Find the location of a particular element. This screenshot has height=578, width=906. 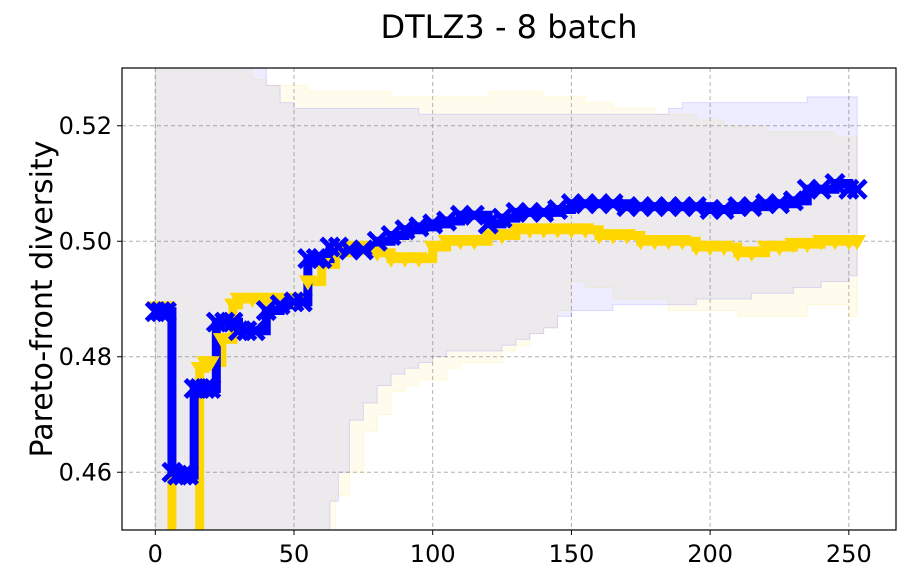

x-tick-label: 200 is located at coordinates (710, 554).